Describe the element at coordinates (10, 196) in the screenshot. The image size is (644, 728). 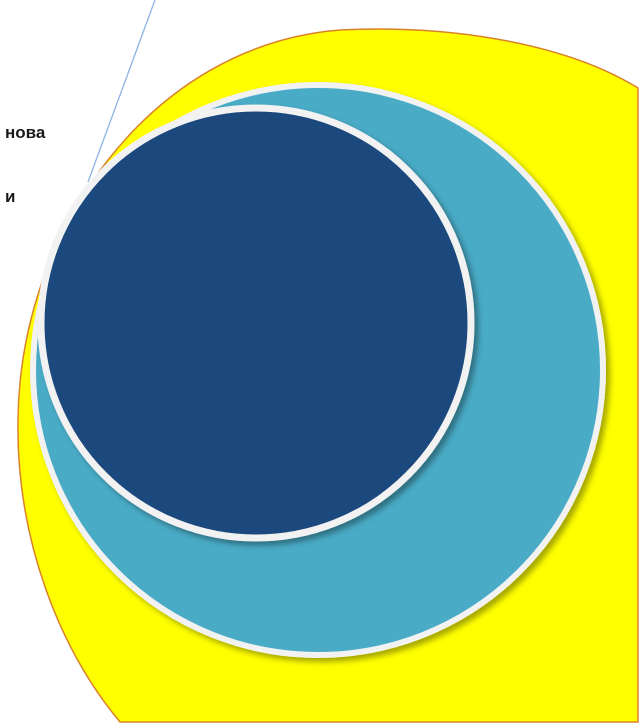
I see `label-i: и` at that location.